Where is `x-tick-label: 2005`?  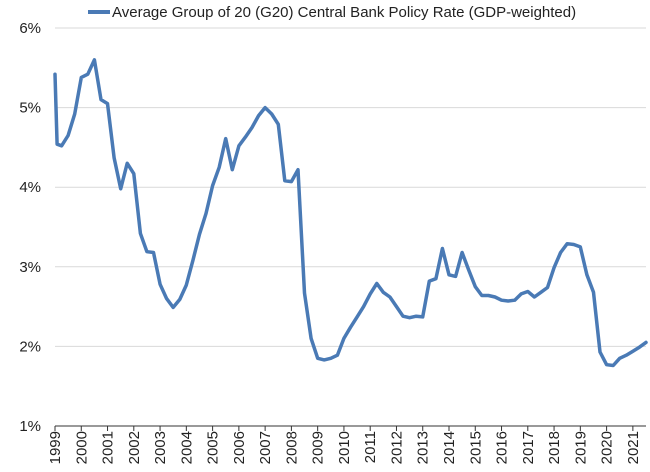 x-tick-label: 2005 is located at coordinates (213, 447).